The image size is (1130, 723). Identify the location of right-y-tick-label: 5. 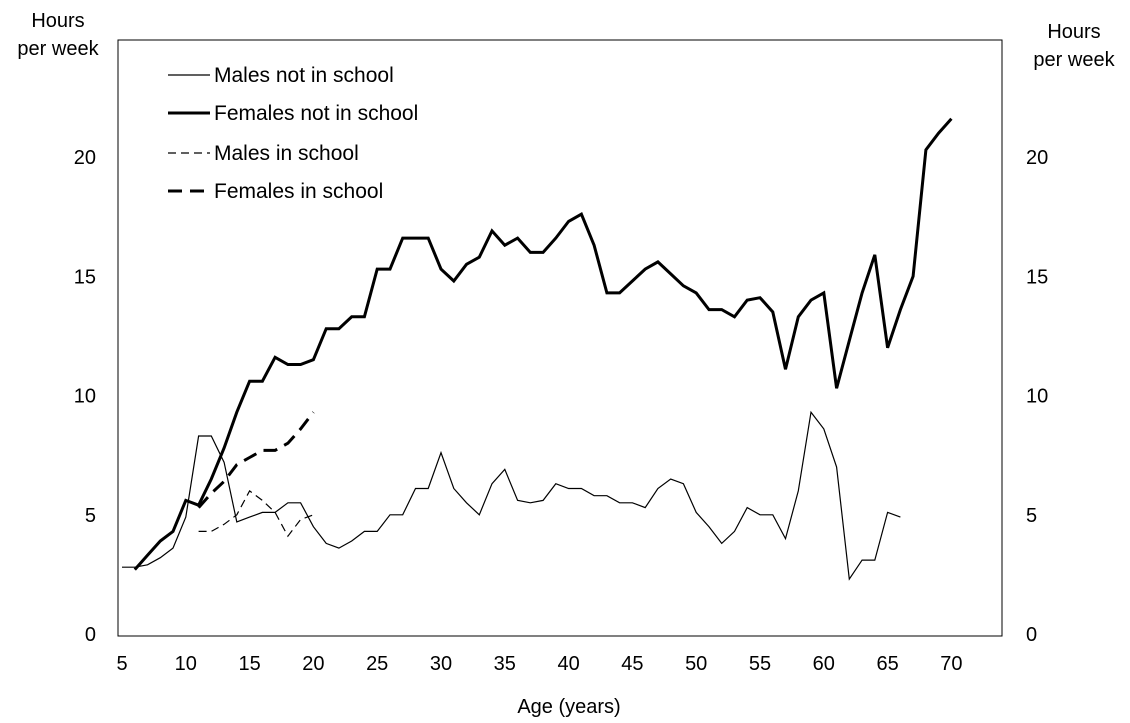
(1031, 516).